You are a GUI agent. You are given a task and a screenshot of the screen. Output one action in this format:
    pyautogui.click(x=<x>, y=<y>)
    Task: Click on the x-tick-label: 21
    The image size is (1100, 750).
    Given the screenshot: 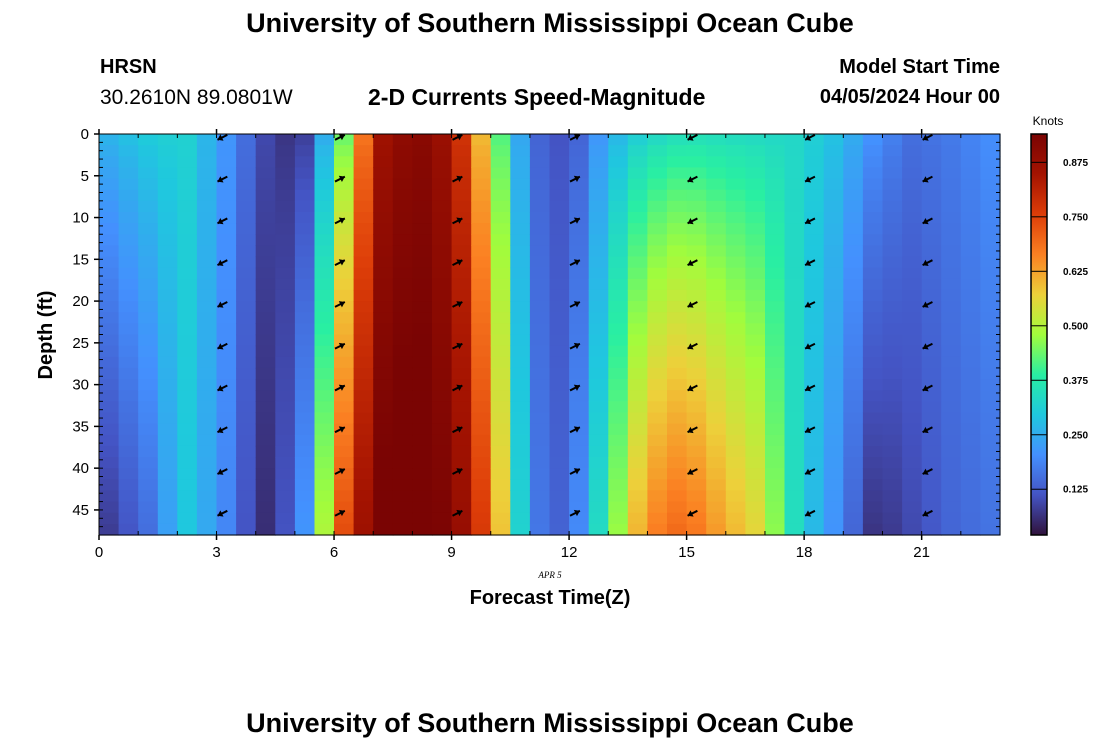 What is the action you would take?
    pyautogui.click(x=921, y=552)
    